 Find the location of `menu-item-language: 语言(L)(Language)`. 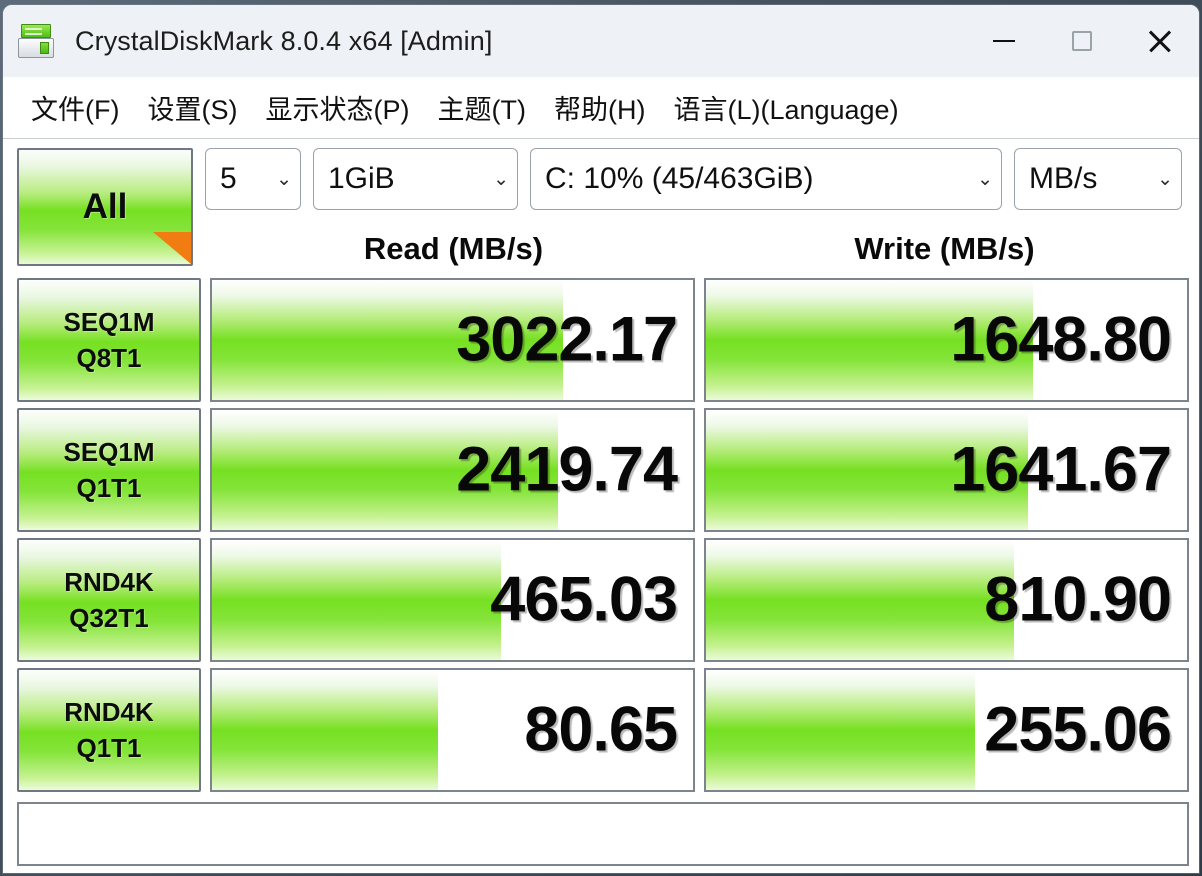

menu-item-language: 语言(L)(Language) is located at coordinates (786, 110).